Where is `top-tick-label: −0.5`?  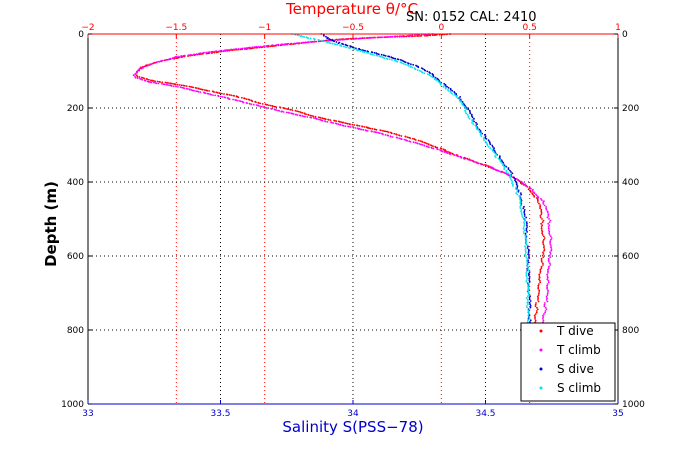
top-tick-label: −0.5 is located at coordinates (353, 28).